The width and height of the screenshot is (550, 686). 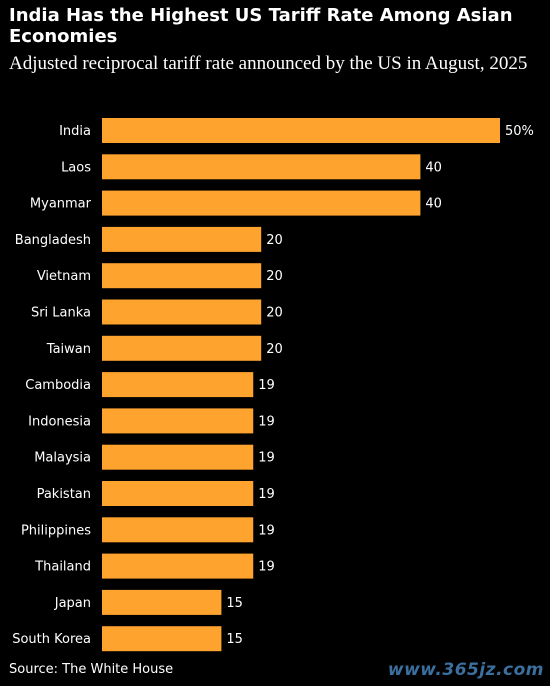 What do you see at coordinates (51, 639) in the screenshot?
I see `category-label-south-korea: South Korea` at bounding box center [51, 639].